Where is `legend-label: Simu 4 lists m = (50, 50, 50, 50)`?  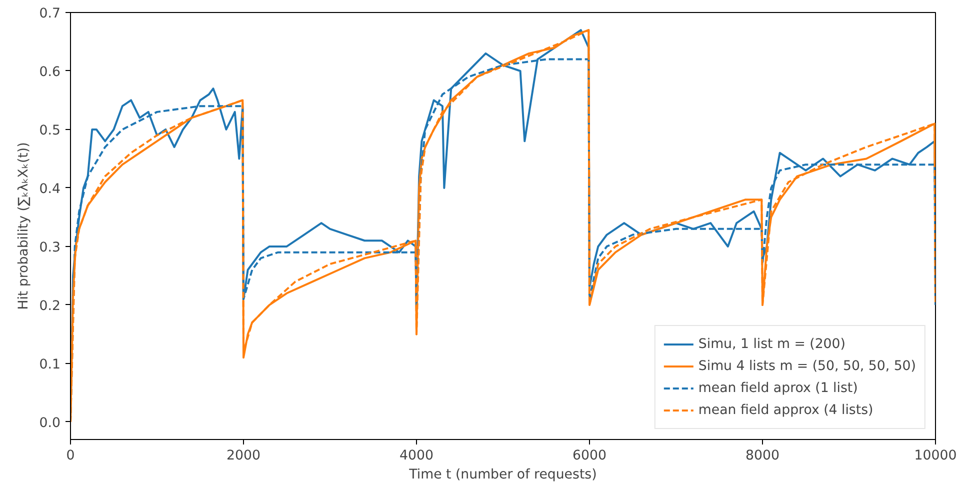 legend-label: Simu 4 lists m = (50, 50, 50, 50) is located at coordinates (807, 366).